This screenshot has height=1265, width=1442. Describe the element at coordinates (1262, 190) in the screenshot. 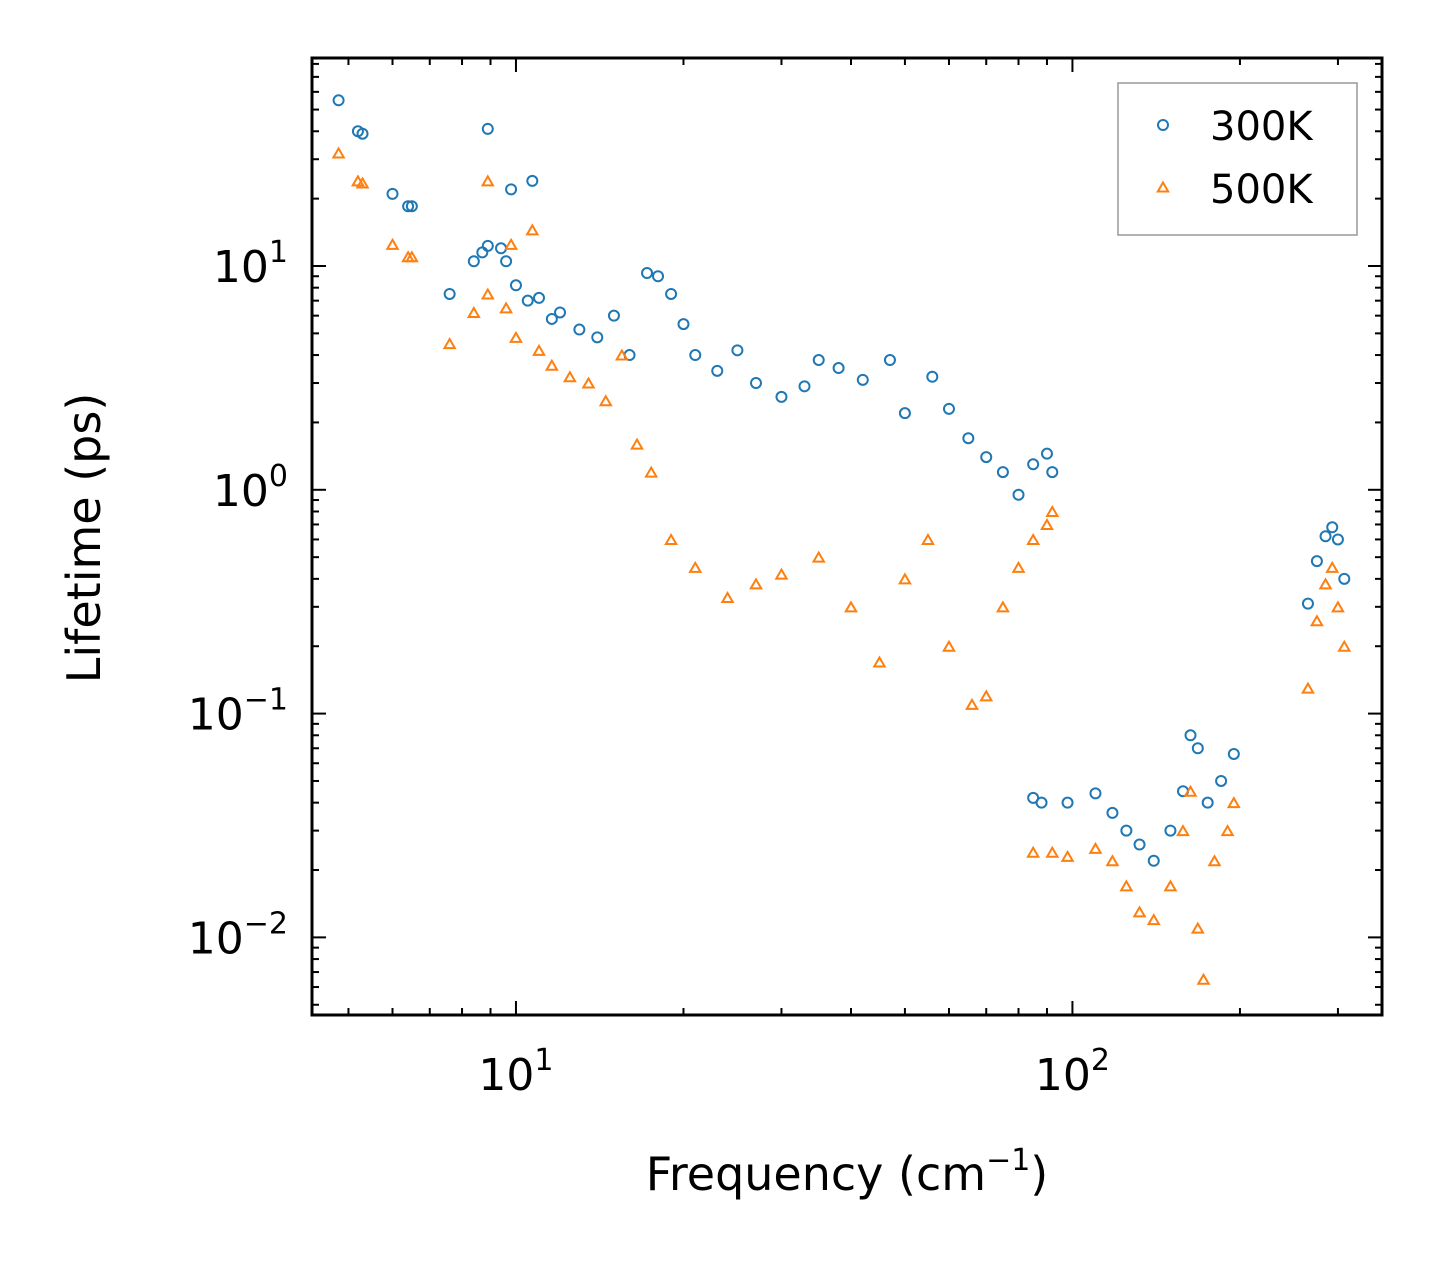

I see `legend-label-500k: 500K` at that location.